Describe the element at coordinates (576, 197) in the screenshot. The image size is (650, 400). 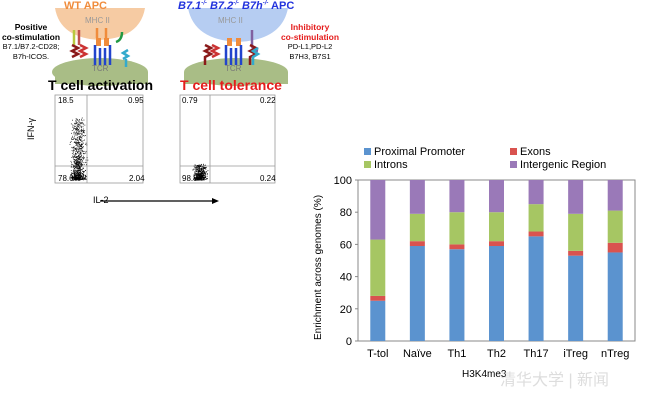
I see `bar-segment-intergenic-region` at that location.